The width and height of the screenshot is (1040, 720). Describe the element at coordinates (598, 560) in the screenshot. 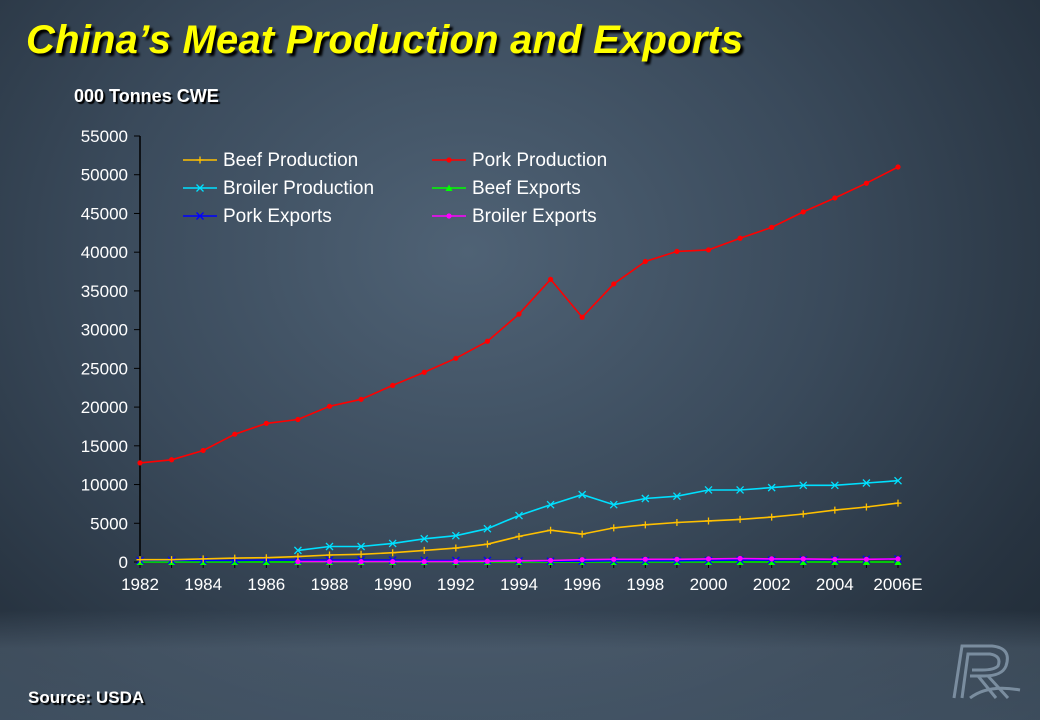

I see `broiler-exports-line` at that location.